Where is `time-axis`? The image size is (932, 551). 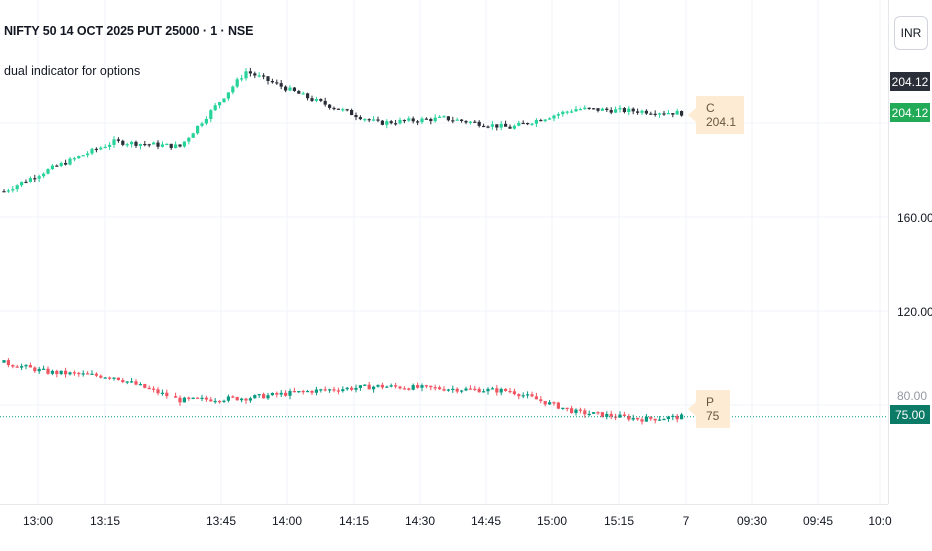 time-axis is located at coordinates (444, 527).